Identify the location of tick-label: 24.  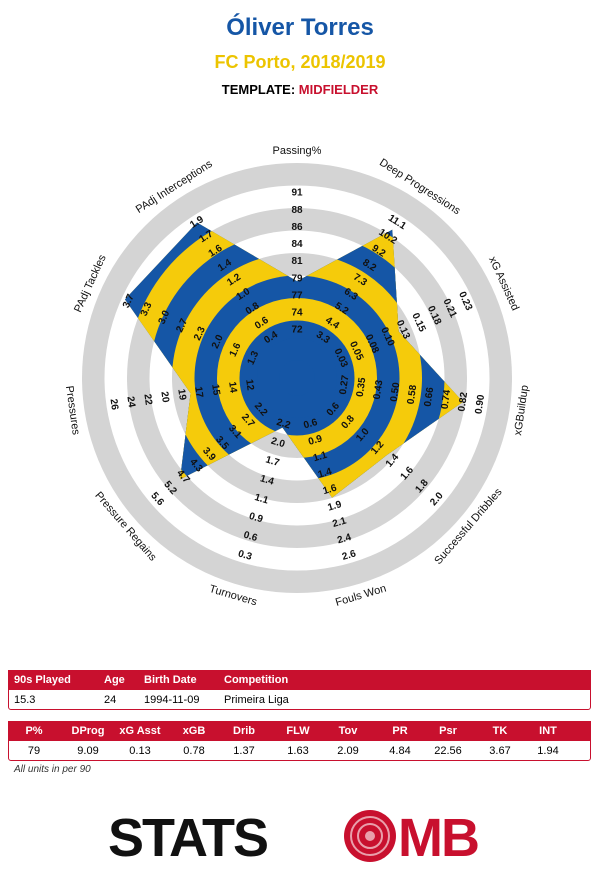
(130, 402).